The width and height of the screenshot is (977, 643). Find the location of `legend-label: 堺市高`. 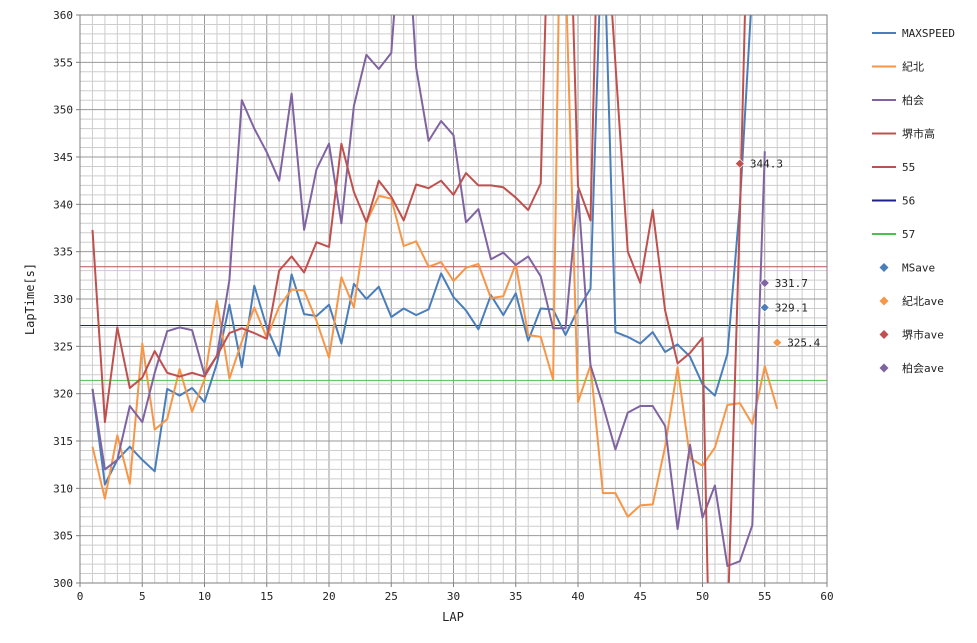

legend-label: 堺市高 is located at coordinates (918, 134).